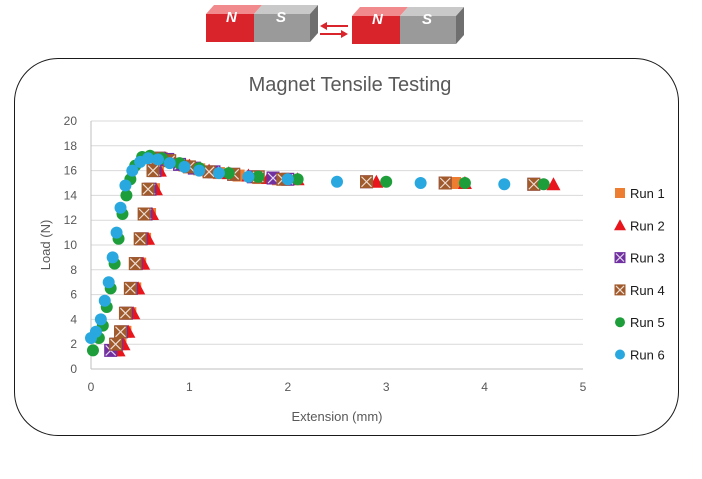  Describe the element at coordinates (230, 28) in the screenshot. I see `left-magnet-north-pole` at that location.